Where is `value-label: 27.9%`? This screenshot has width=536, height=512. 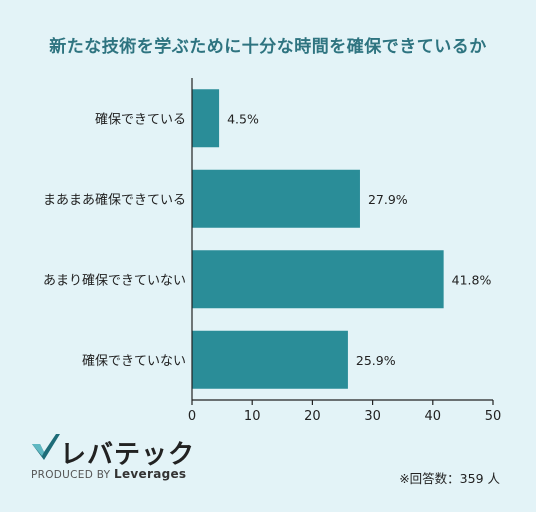 value-label: 27.9% is located at coordinates (388, 199).